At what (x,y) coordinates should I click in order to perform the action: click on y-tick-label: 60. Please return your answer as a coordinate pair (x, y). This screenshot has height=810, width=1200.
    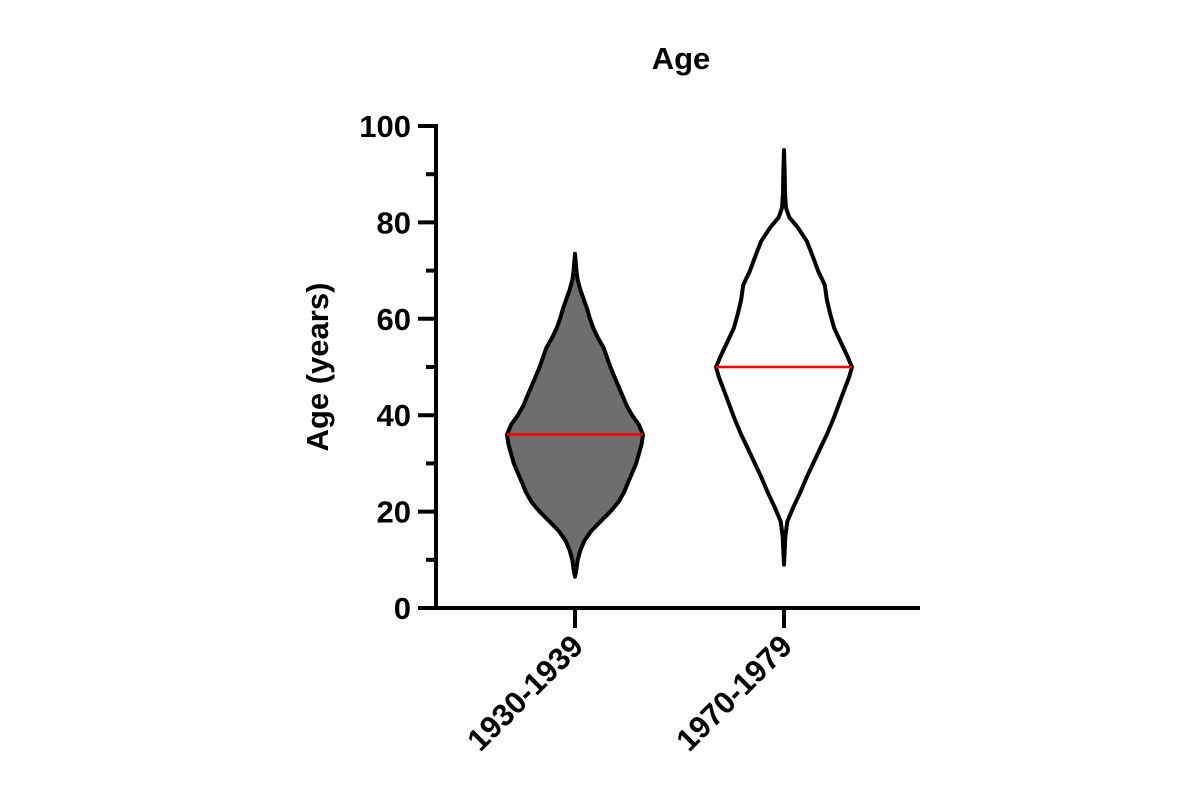
    Looking at the image, I should click on (394, 319).